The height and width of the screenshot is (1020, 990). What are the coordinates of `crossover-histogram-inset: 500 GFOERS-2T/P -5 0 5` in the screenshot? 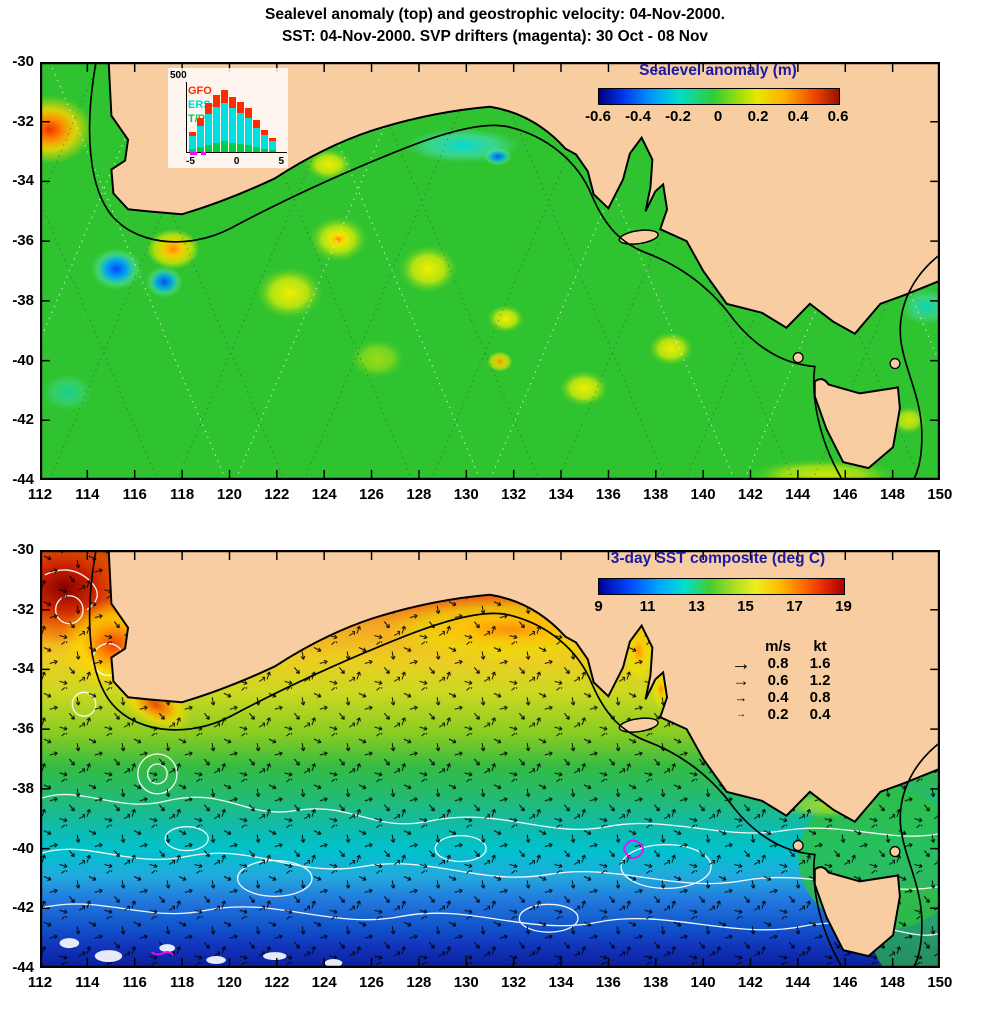 It's located at (228, 118).